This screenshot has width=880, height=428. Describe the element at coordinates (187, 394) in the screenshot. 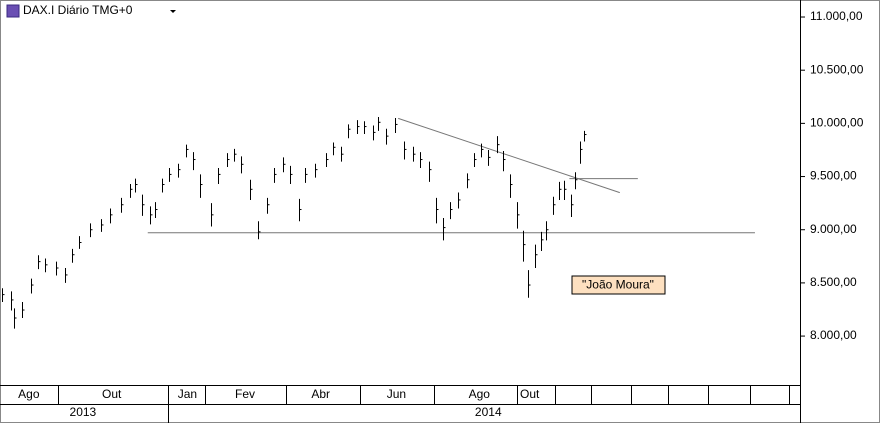

I see `x-tick-label: Jan` at that location.